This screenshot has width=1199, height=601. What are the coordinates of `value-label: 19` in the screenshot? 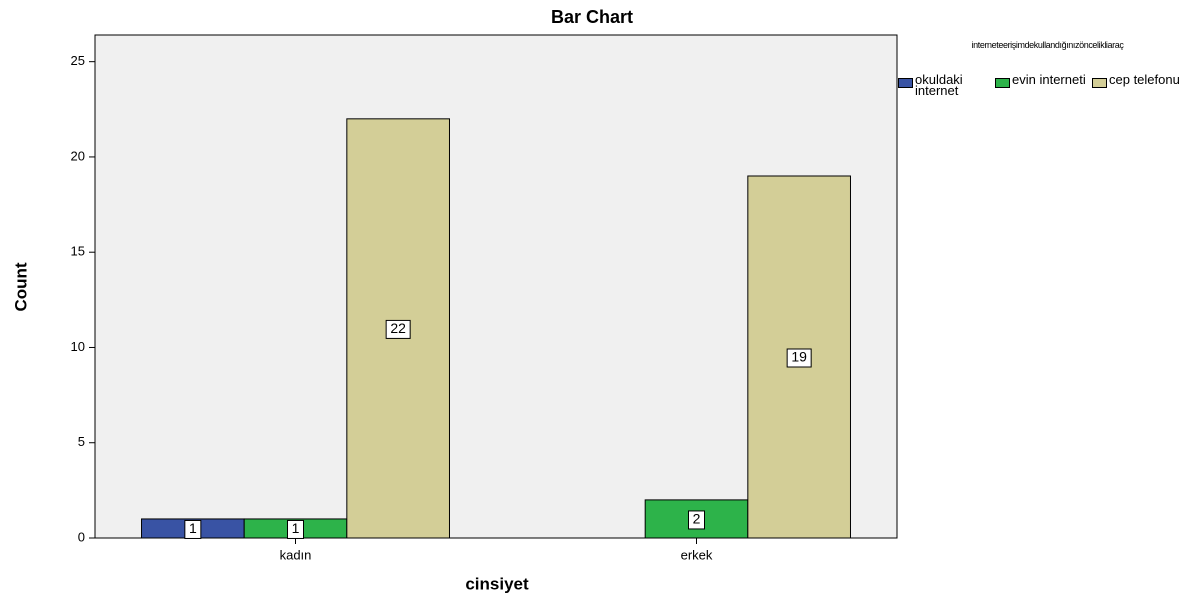 It's located at (799, 357).